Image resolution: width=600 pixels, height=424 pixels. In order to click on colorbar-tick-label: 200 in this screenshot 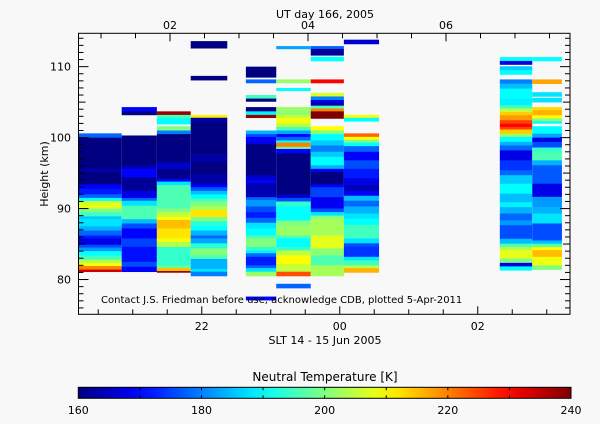, I will do `click(324, 410)`.